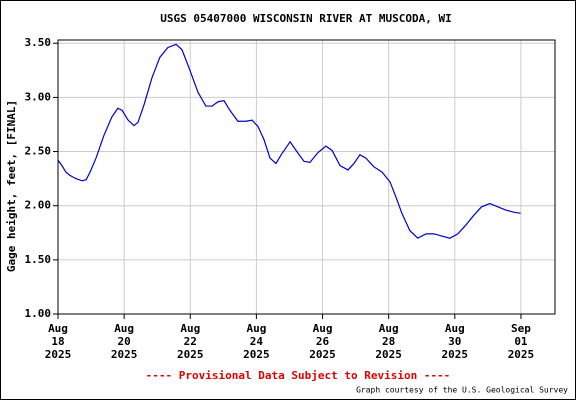 The image size is (576, 400). I want to click on x-tick-label: 01, so click(521, 341).